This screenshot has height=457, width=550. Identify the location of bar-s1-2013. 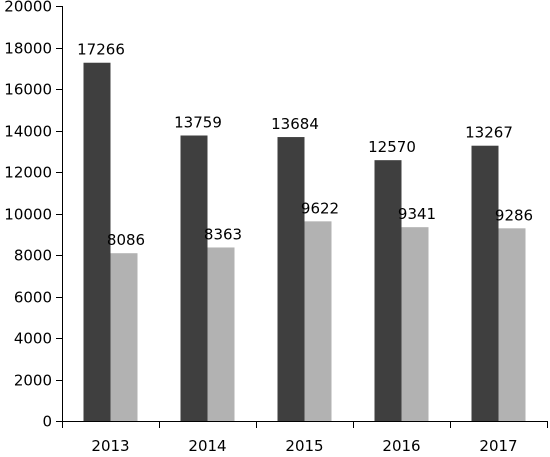
(97, 241).